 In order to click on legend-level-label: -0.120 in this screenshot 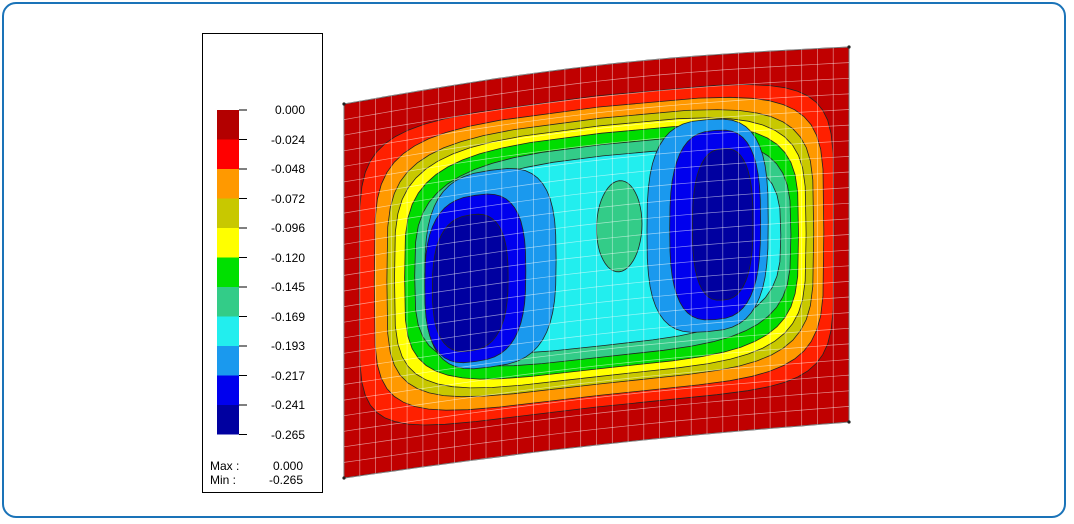, I will do `click(288, 257)`.